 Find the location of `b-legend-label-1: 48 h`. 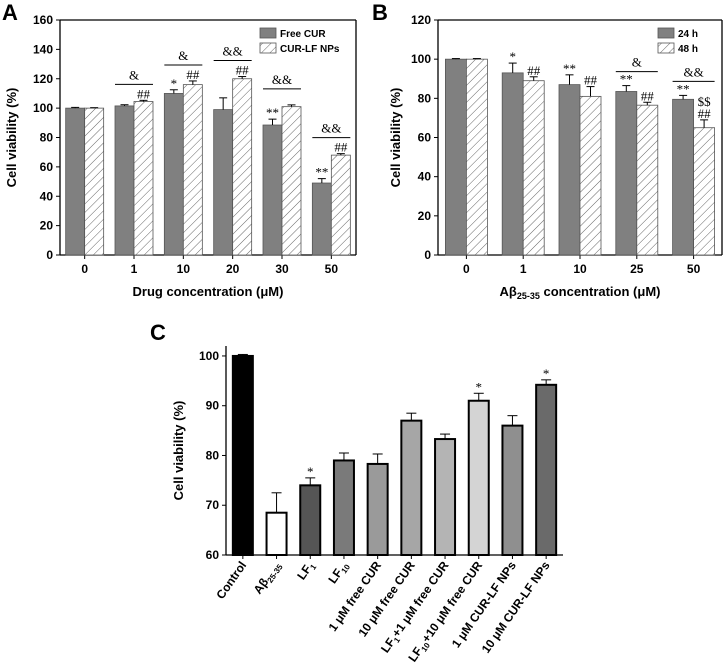

b-legend-label-1: 48 h is located at coordinates (688, 49).